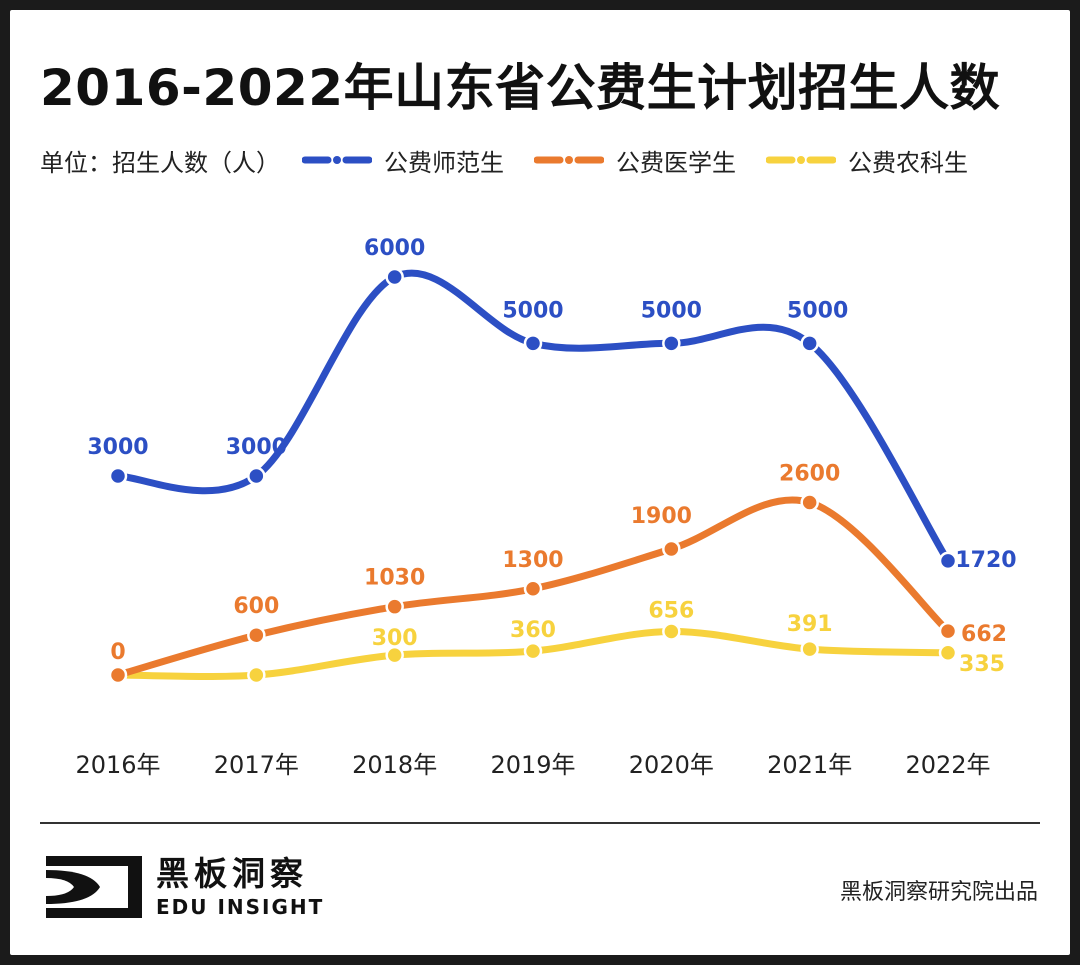 Image resolution: width=1080 pixels, height=965 pixels. I want to click on x-tick-label: 2018年, so click(394, 765).